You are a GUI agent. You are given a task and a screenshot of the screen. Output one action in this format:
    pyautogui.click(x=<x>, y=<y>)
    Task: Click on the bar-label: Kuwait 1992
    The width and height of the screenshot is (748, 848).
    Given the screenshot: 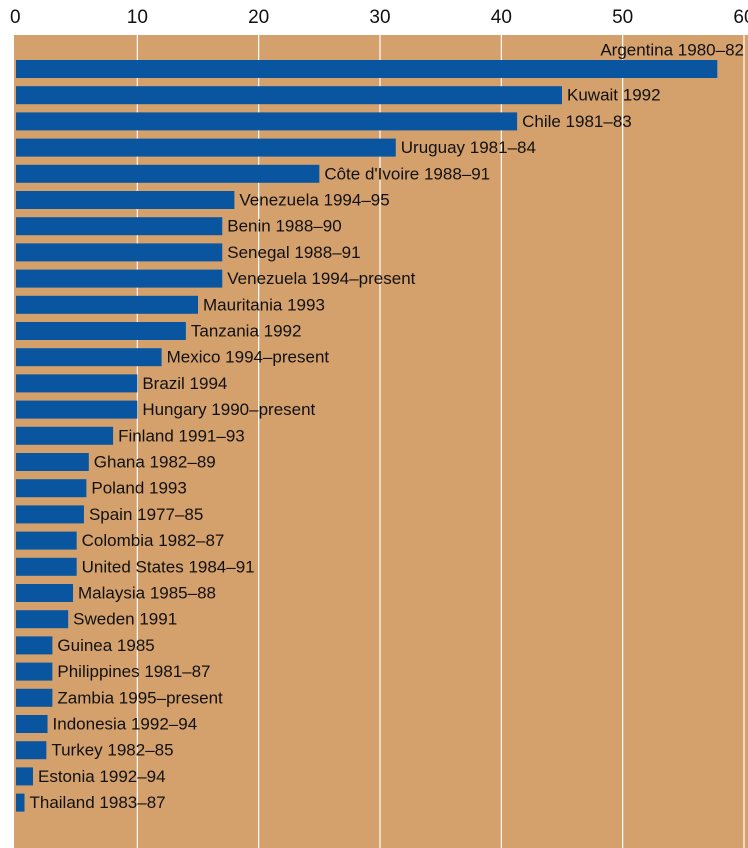 What is the action you would take?
    pyautogui.click(x=614, y=95)
    